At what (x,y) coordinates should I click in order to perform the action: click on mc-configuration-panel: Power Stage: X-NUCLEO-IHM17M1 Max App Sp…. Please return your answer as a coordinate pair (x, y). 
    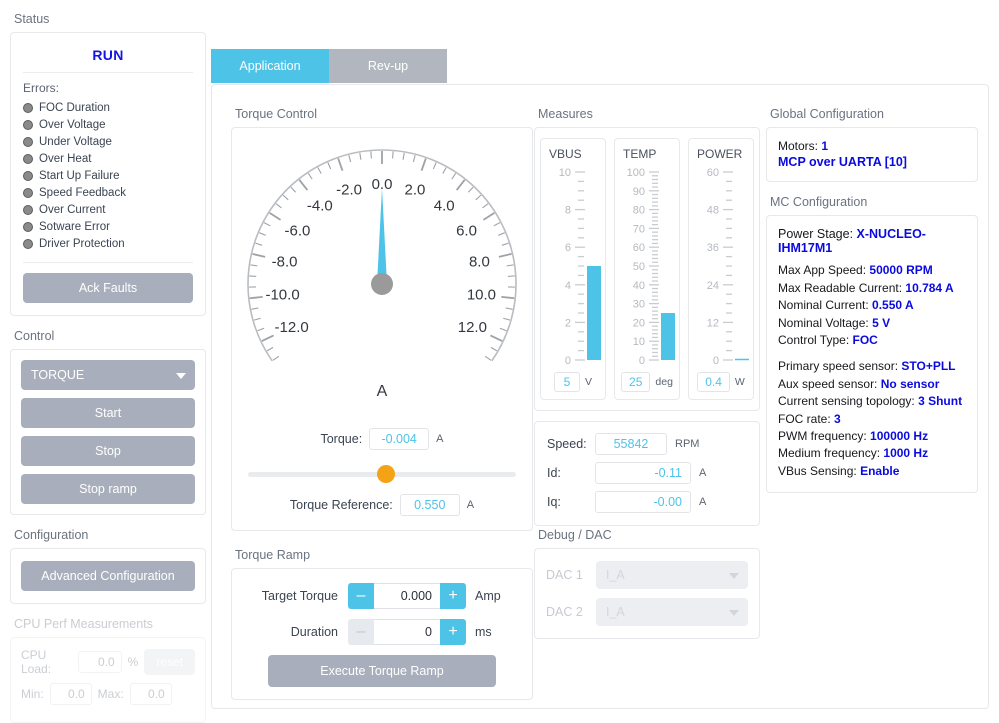
    Looking at the image, I should click on (872, 354).